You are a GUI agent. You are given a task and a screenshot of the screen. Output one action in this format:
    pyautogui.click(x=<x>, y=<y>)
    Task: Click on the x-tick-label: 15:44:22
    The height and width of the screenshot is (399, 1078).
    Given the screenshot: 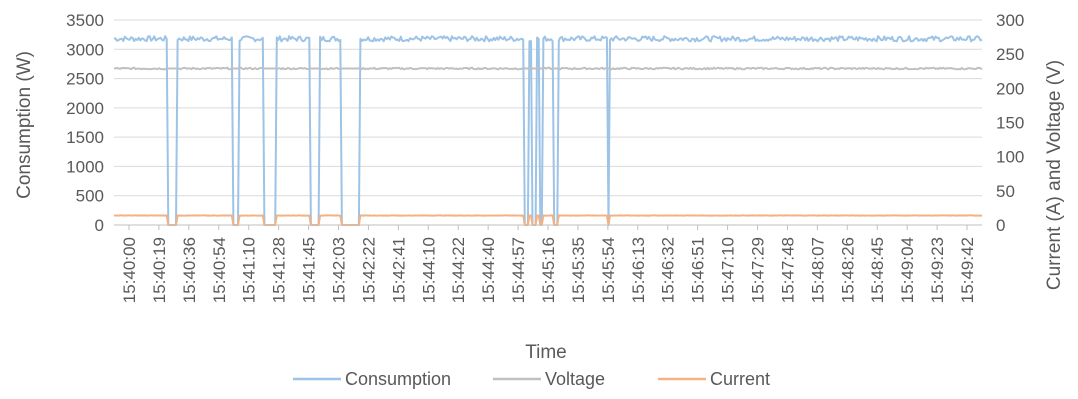 What is the action you would take?
    pyautogui.click(x=458, y=270)
    